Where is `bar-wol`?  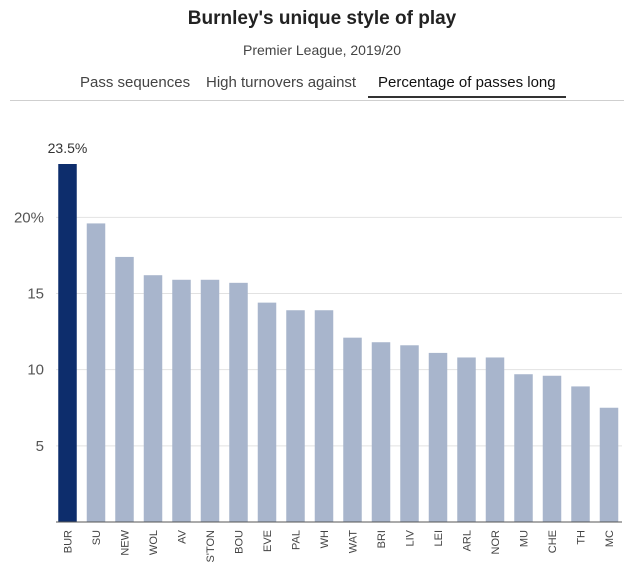 bar-wol is located at coordinates (153, 398).